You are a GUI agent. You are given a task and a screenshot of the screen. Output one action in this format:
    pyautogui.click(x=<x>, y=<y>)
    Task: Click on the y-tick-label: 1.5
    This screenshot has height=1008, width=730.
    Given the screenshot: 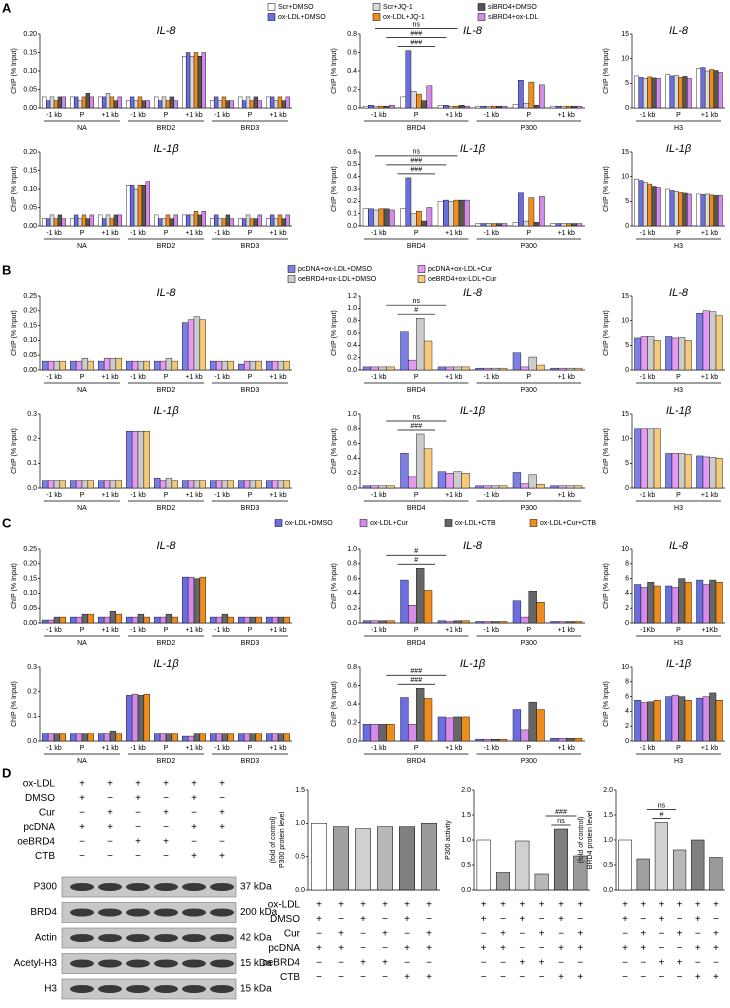 What is the action you would take?
    pyautogui.click(x=608, y=815)
    